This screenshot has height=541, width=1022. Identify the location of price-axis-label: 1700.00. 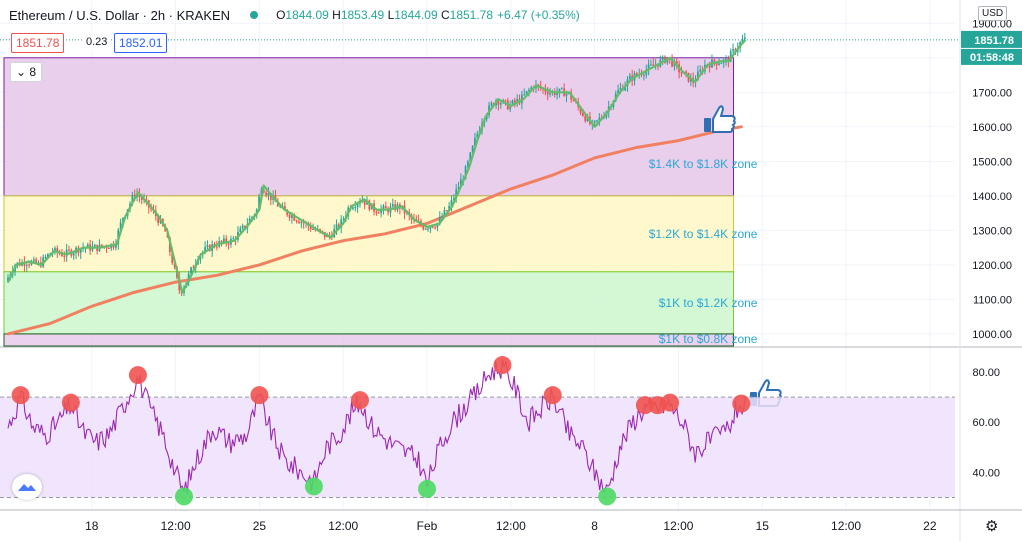
(992, 93).